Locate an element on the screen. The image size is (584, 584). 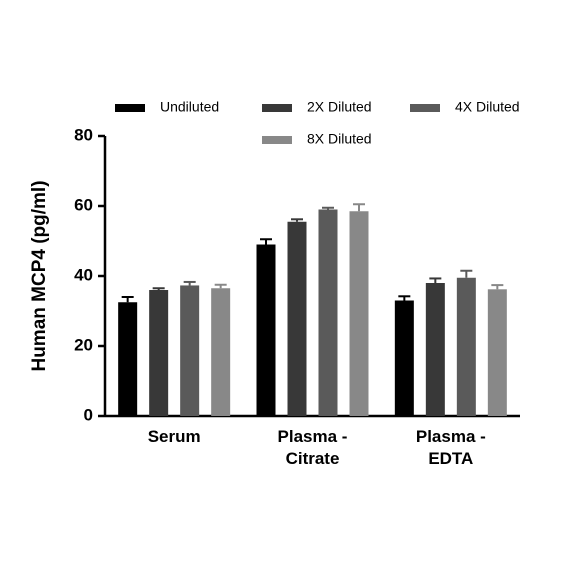
y-axis-label: Human MCP4 (pg/ml) is located at coordinates (39, 275).